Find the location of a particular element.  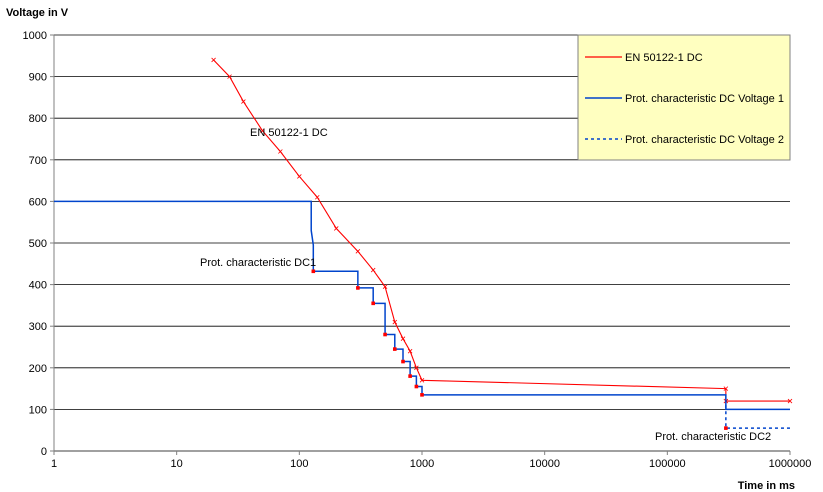

x-tick-label: 100000 is located at coordinates (667, 464).